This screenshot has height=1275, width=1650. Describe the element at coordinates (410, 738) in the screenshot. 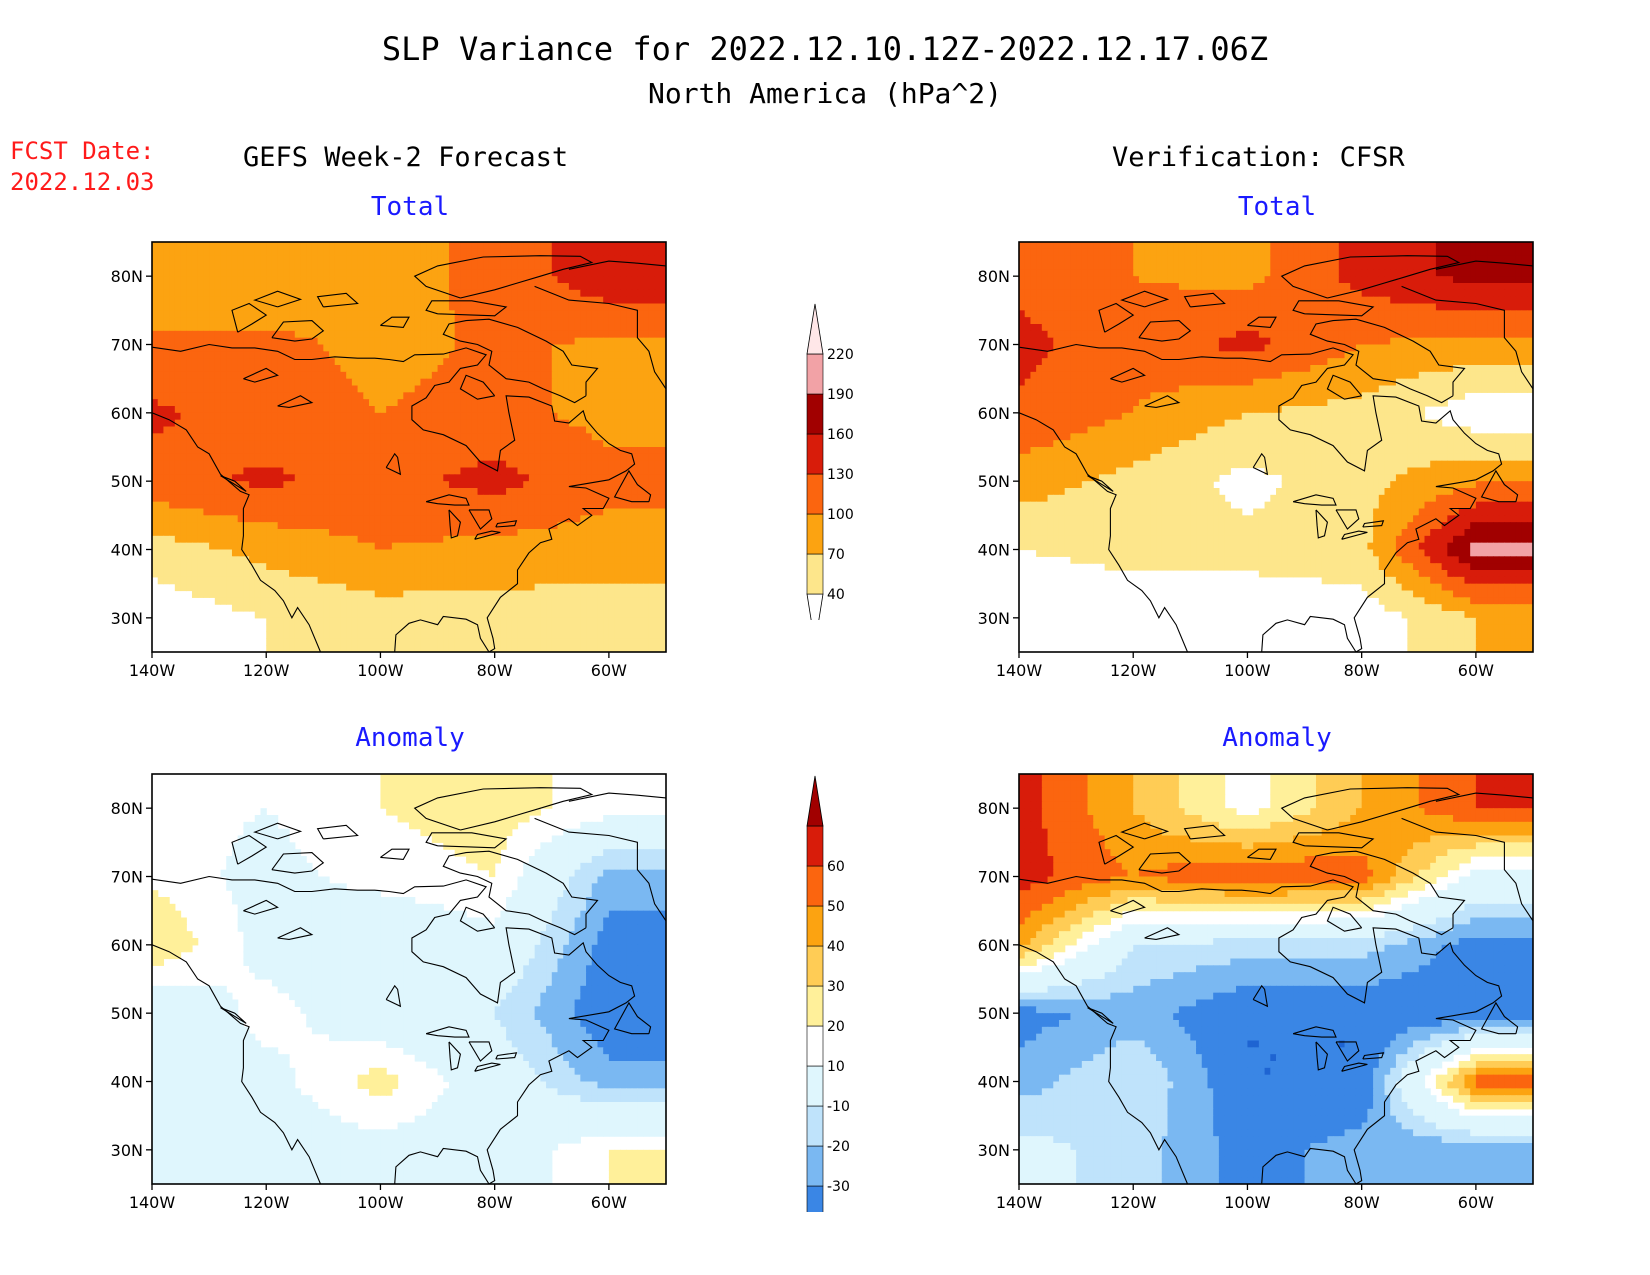

I see `panel-title-forecast-anomaly: Anomaly` at that location.